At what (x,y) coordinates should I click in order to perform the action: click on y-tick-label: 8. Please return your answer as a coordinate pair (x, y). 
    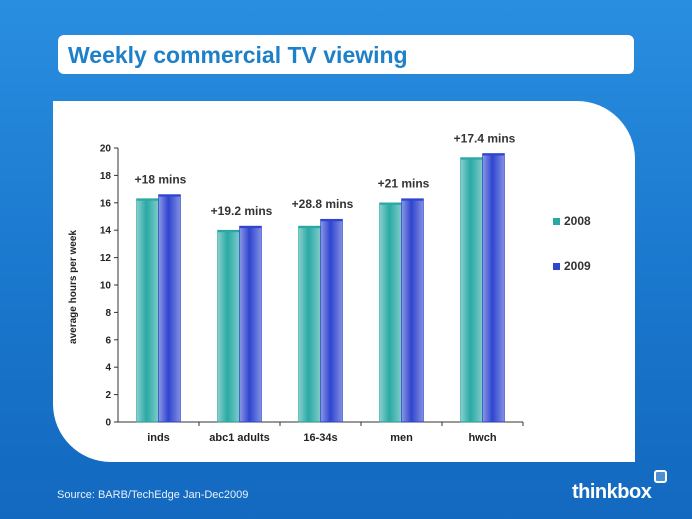
    Looking at the image, I should click on (108, 313).